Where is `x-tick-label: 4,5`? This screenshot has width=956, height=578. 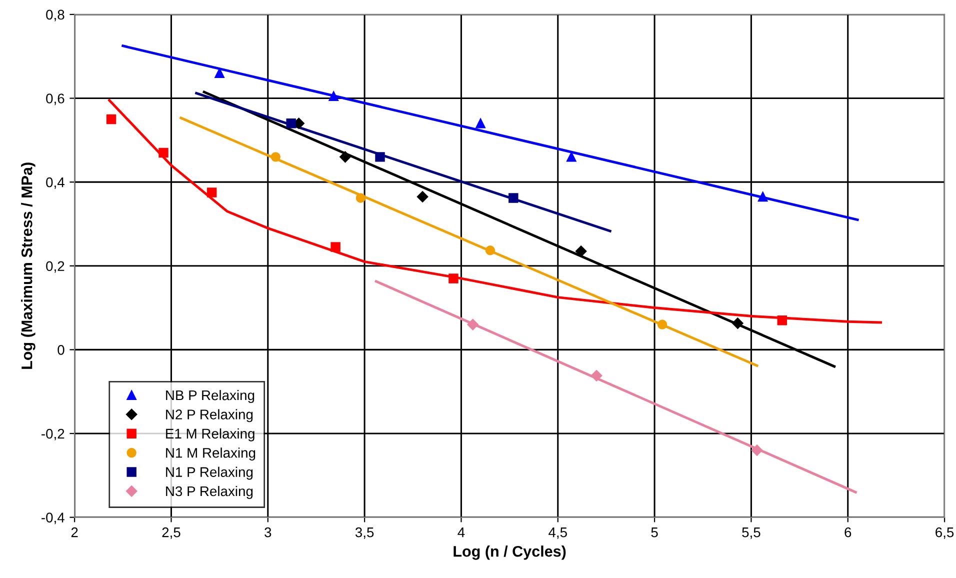 x-tick-label: 4,5 is located at coordinates (557, 533).